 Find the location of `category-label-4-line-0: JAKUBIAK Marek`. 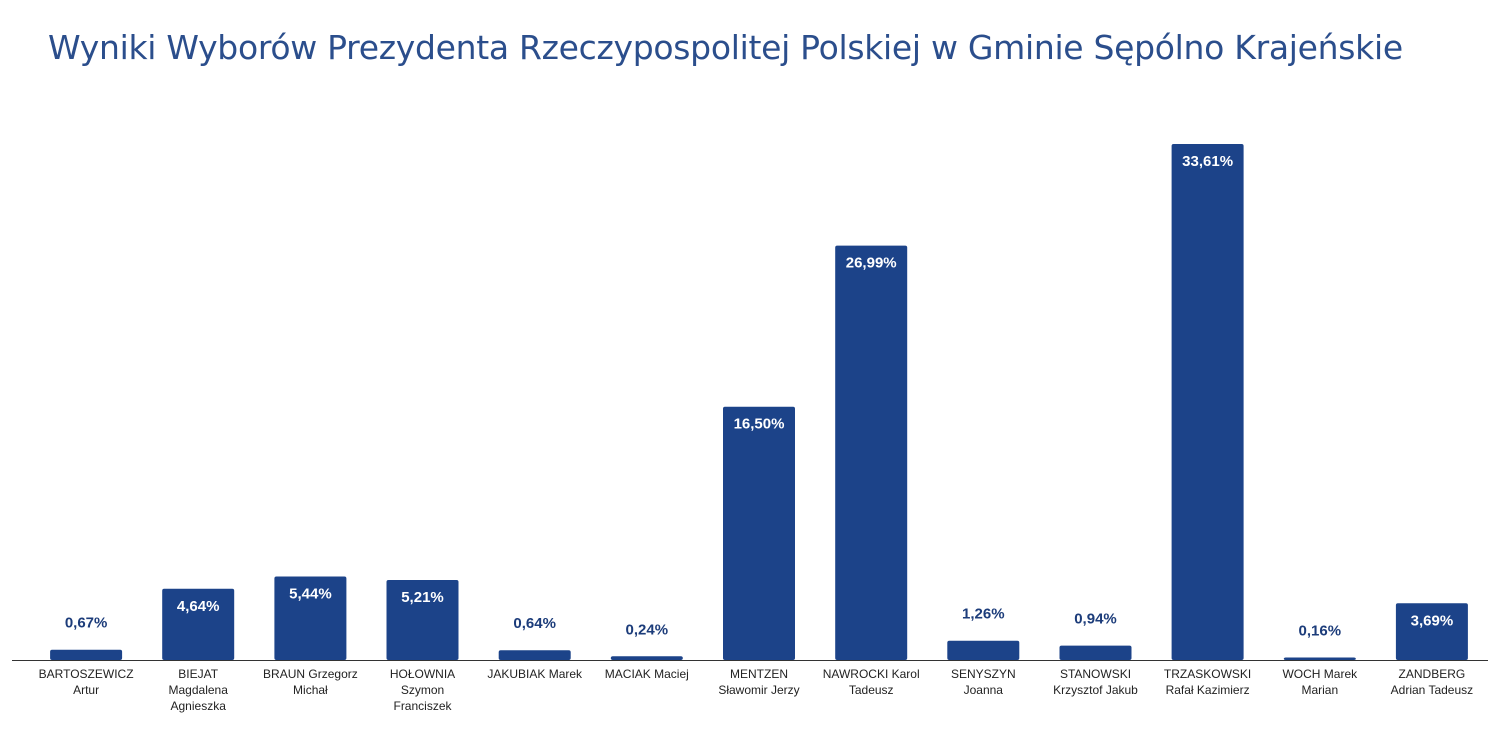

category-label-4-line-0: JAKUBIAK Marek is located at coordinates (535, 674).